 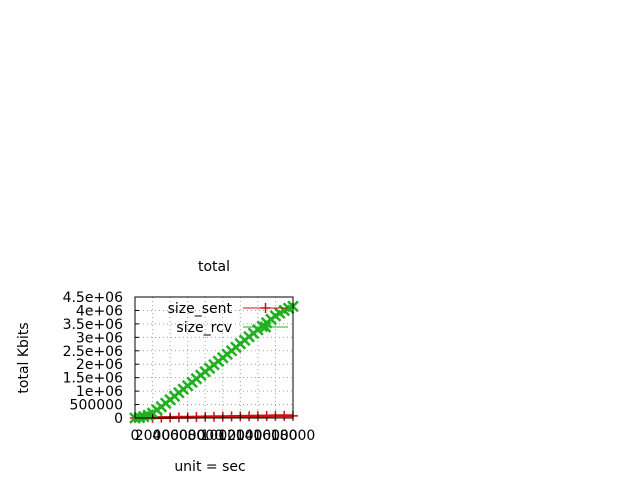 I want to click on y-tick-label: 500000, so click(x=96, y=406).